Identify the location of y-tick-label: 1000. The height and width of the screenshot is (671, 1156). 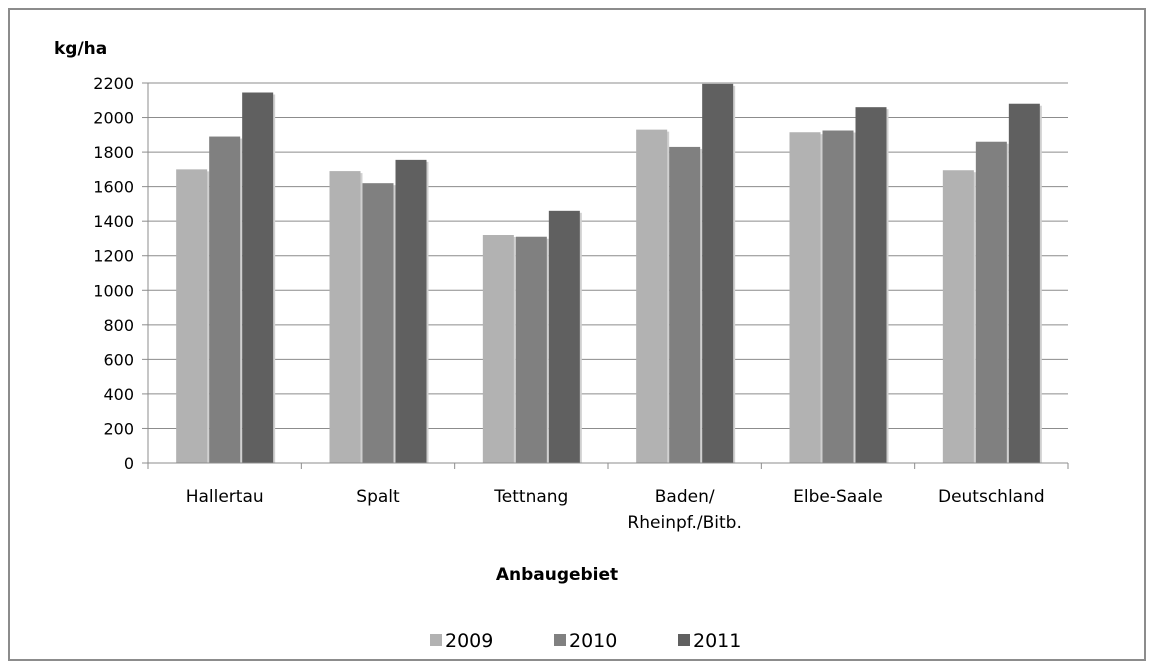
(113, 290).